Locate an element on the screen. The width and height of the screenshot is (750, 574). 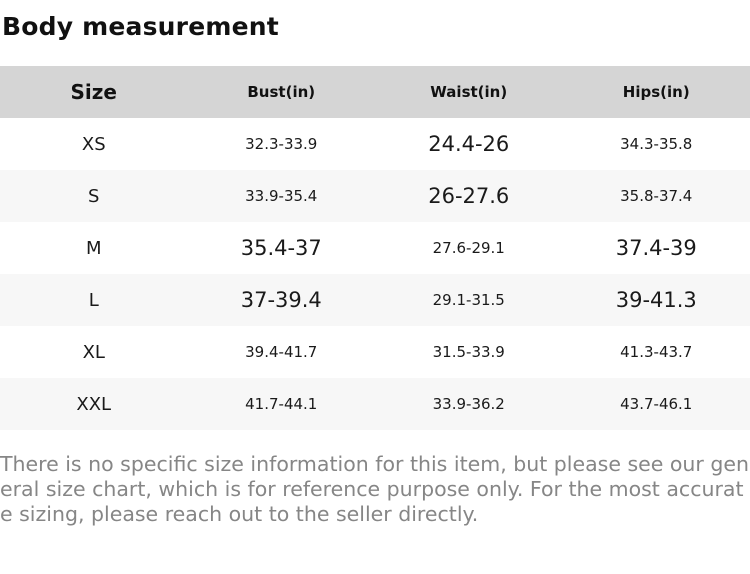
waist-value: 27.6-29.1 is located at coordinates (468, 248).